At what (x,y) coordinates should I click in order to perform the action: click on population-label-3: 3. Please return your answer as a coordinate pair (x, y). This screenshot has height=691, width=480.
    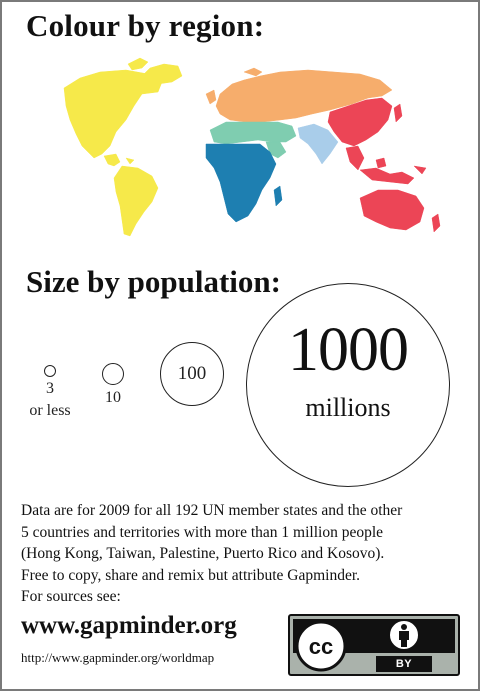
    Looking at the image, I should click on (50, 388).